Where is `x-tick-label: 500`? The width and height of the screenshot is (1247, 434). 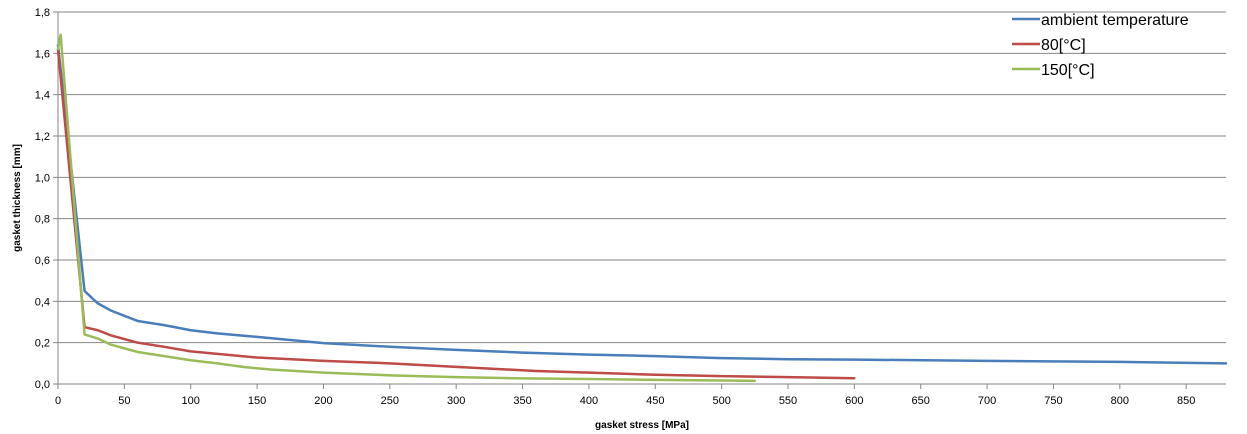 x-tick-label: 500 is located at coordinates (721, 401).